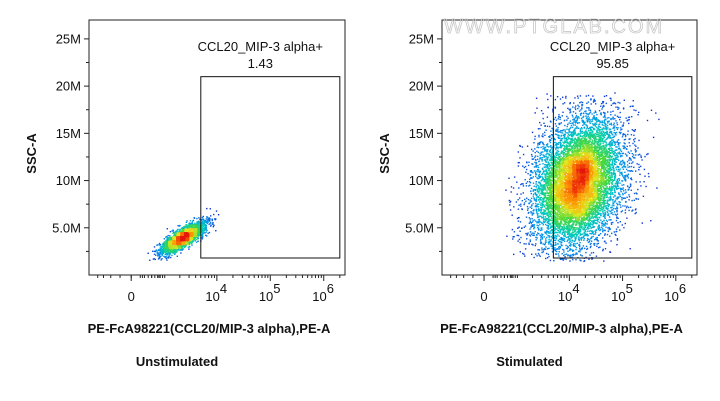 The image size is (720, 401). I want to click on gate-rectangle, so click(270, 167).